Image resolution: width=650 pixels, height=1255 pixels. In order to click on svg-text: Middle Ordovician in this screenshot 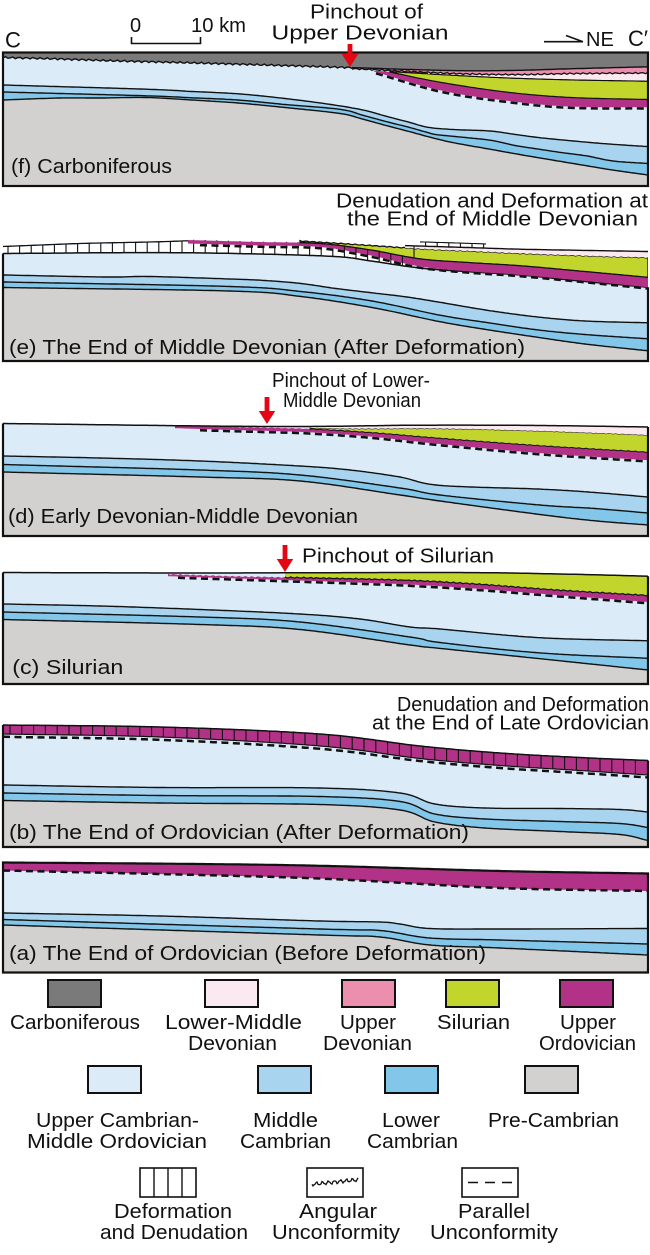, I will do `click(117, 1142)`.